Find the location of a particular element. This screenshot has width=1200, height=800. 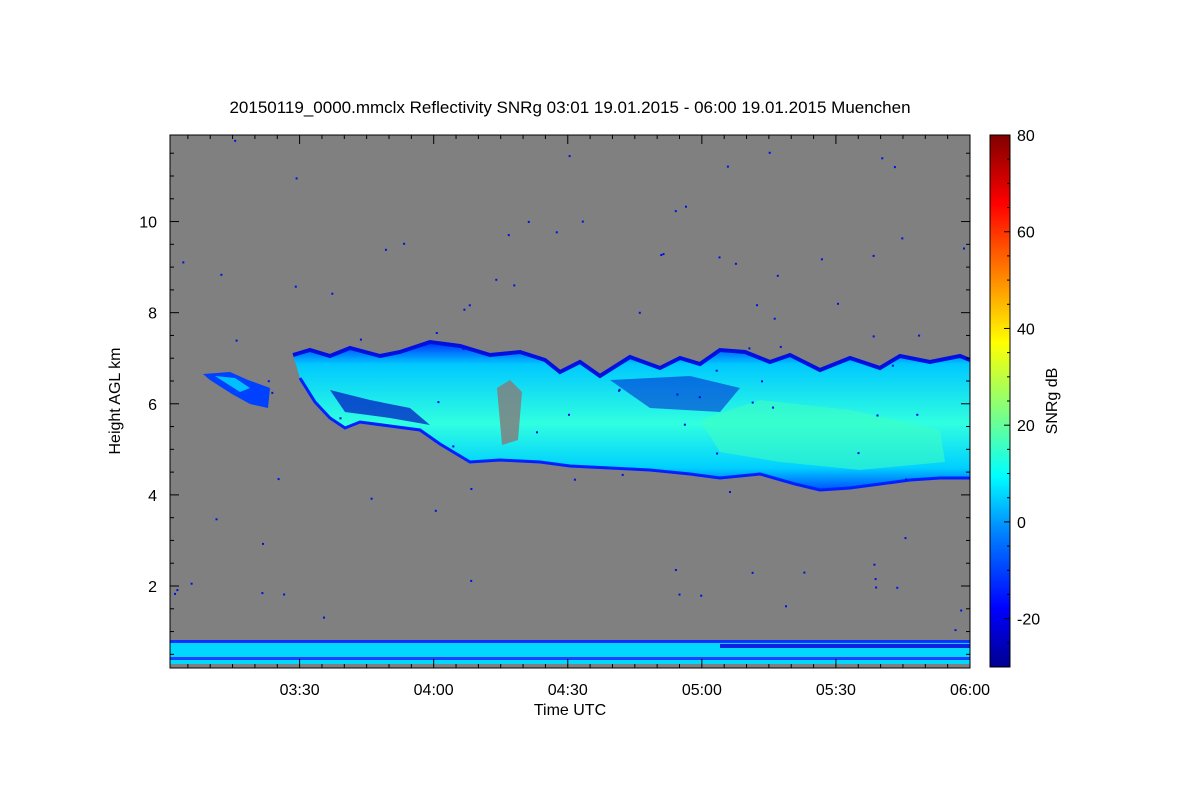

x-axis-label: Time UTC is located at coordinates (570, 710).